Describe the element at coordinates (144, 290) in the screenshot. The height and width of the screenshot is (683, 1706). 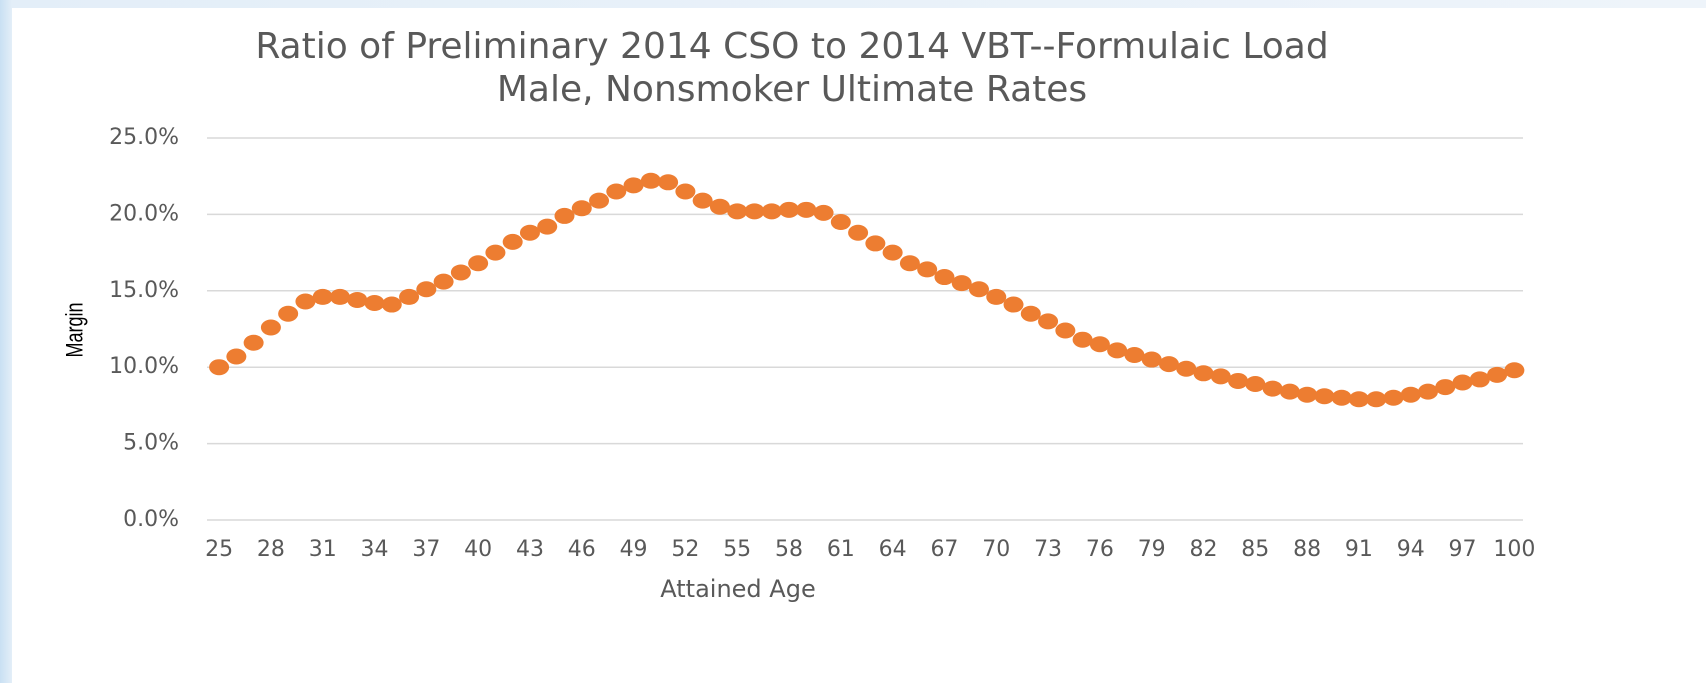
I see `y-tick-label: 15.0%` at that location.